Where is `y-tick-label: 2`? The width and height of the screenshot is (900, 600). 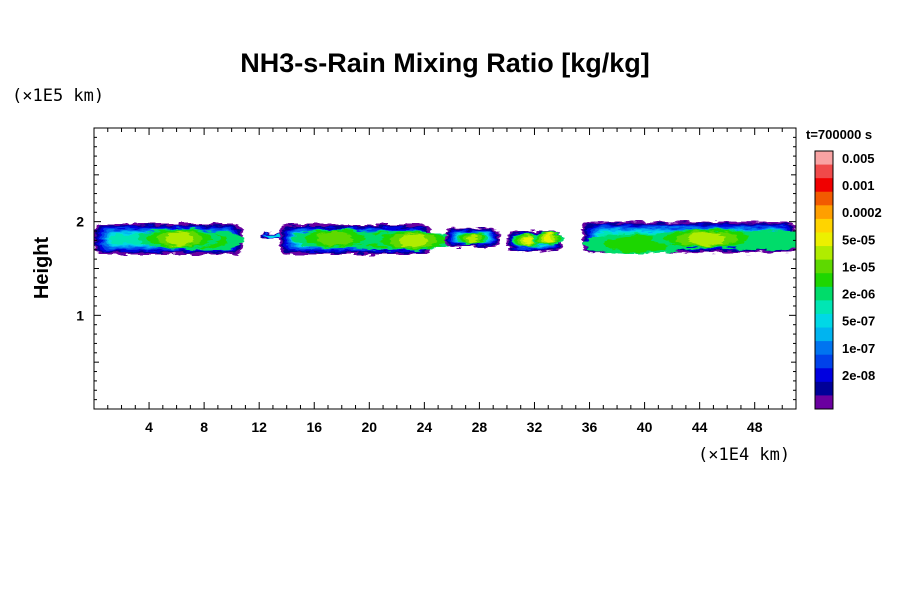
y-tick-label: 2 is located at coordinates (80, 222).